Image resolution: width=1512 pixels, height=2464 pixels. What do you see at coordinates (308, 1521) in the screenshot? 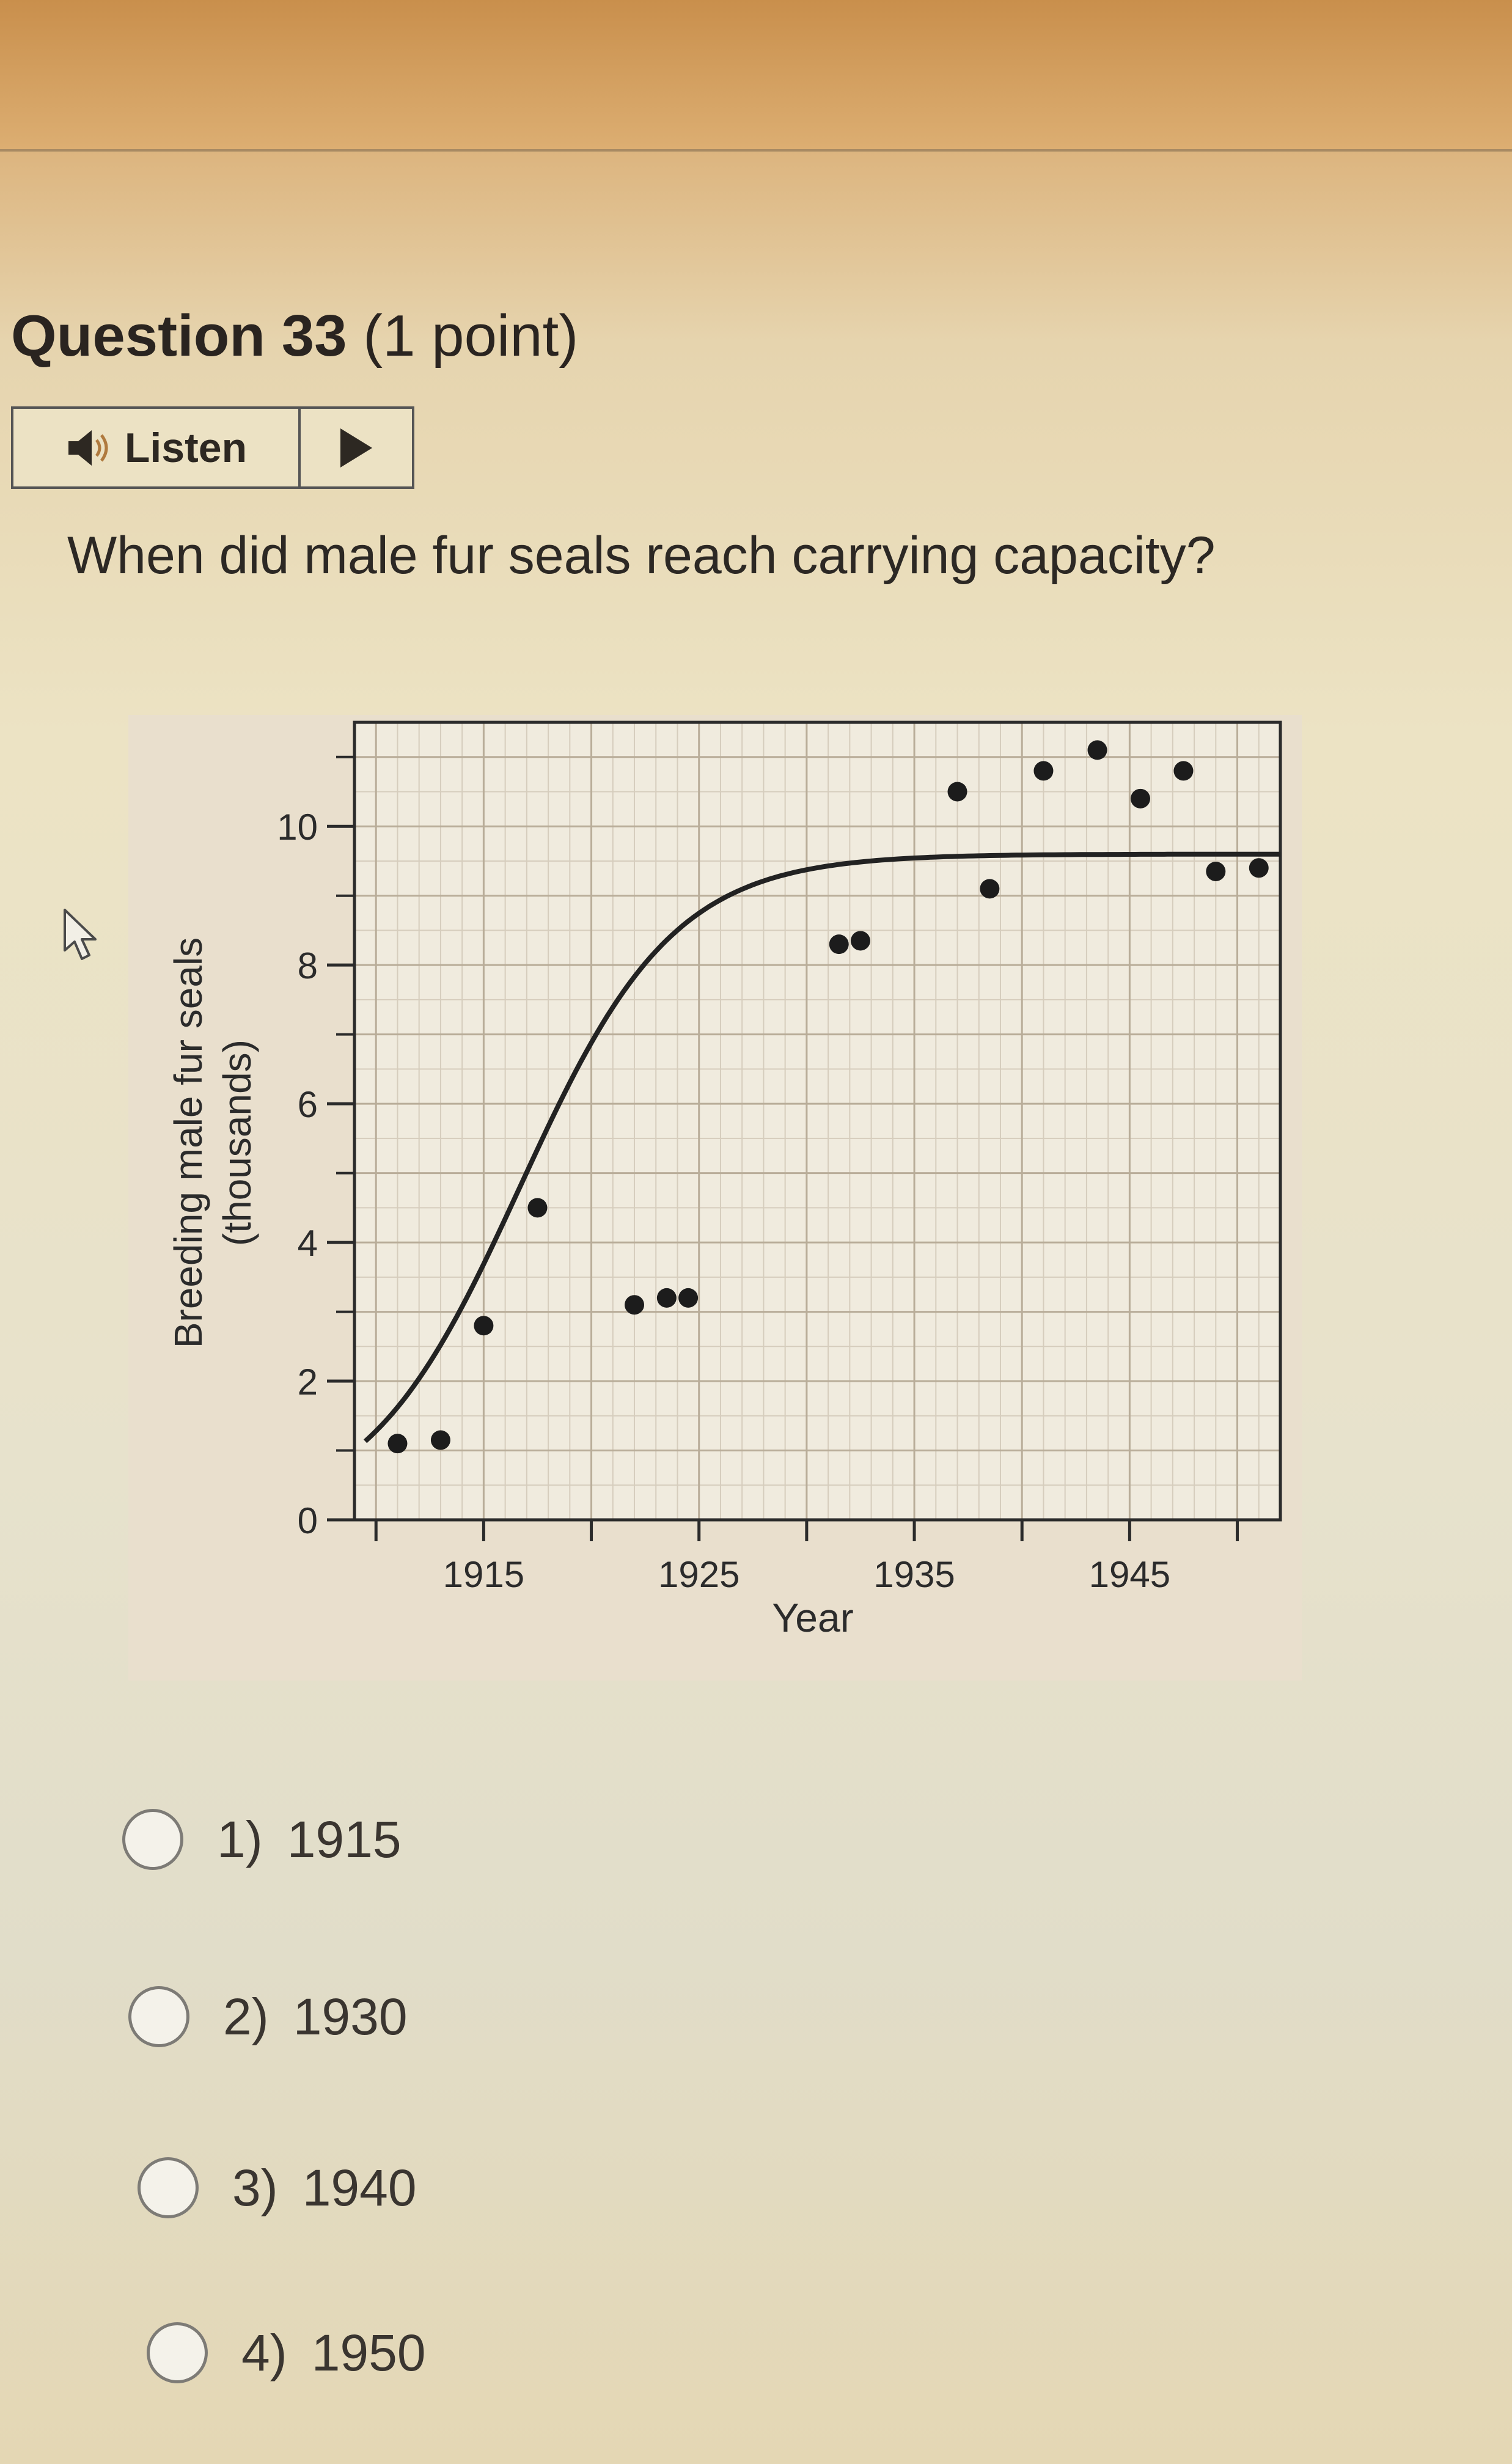
I see `y-tick-label: 0` at bounding box center [308, 1521].